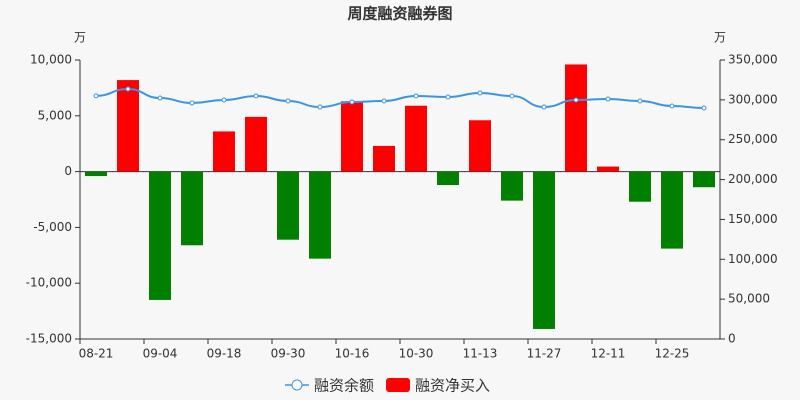 Image resolution: width=800 pixels, height=400 pixels. Describe the element at coordinates (49, 283) in the screenshot. I see `y-tick-label: -10,000` at that location.